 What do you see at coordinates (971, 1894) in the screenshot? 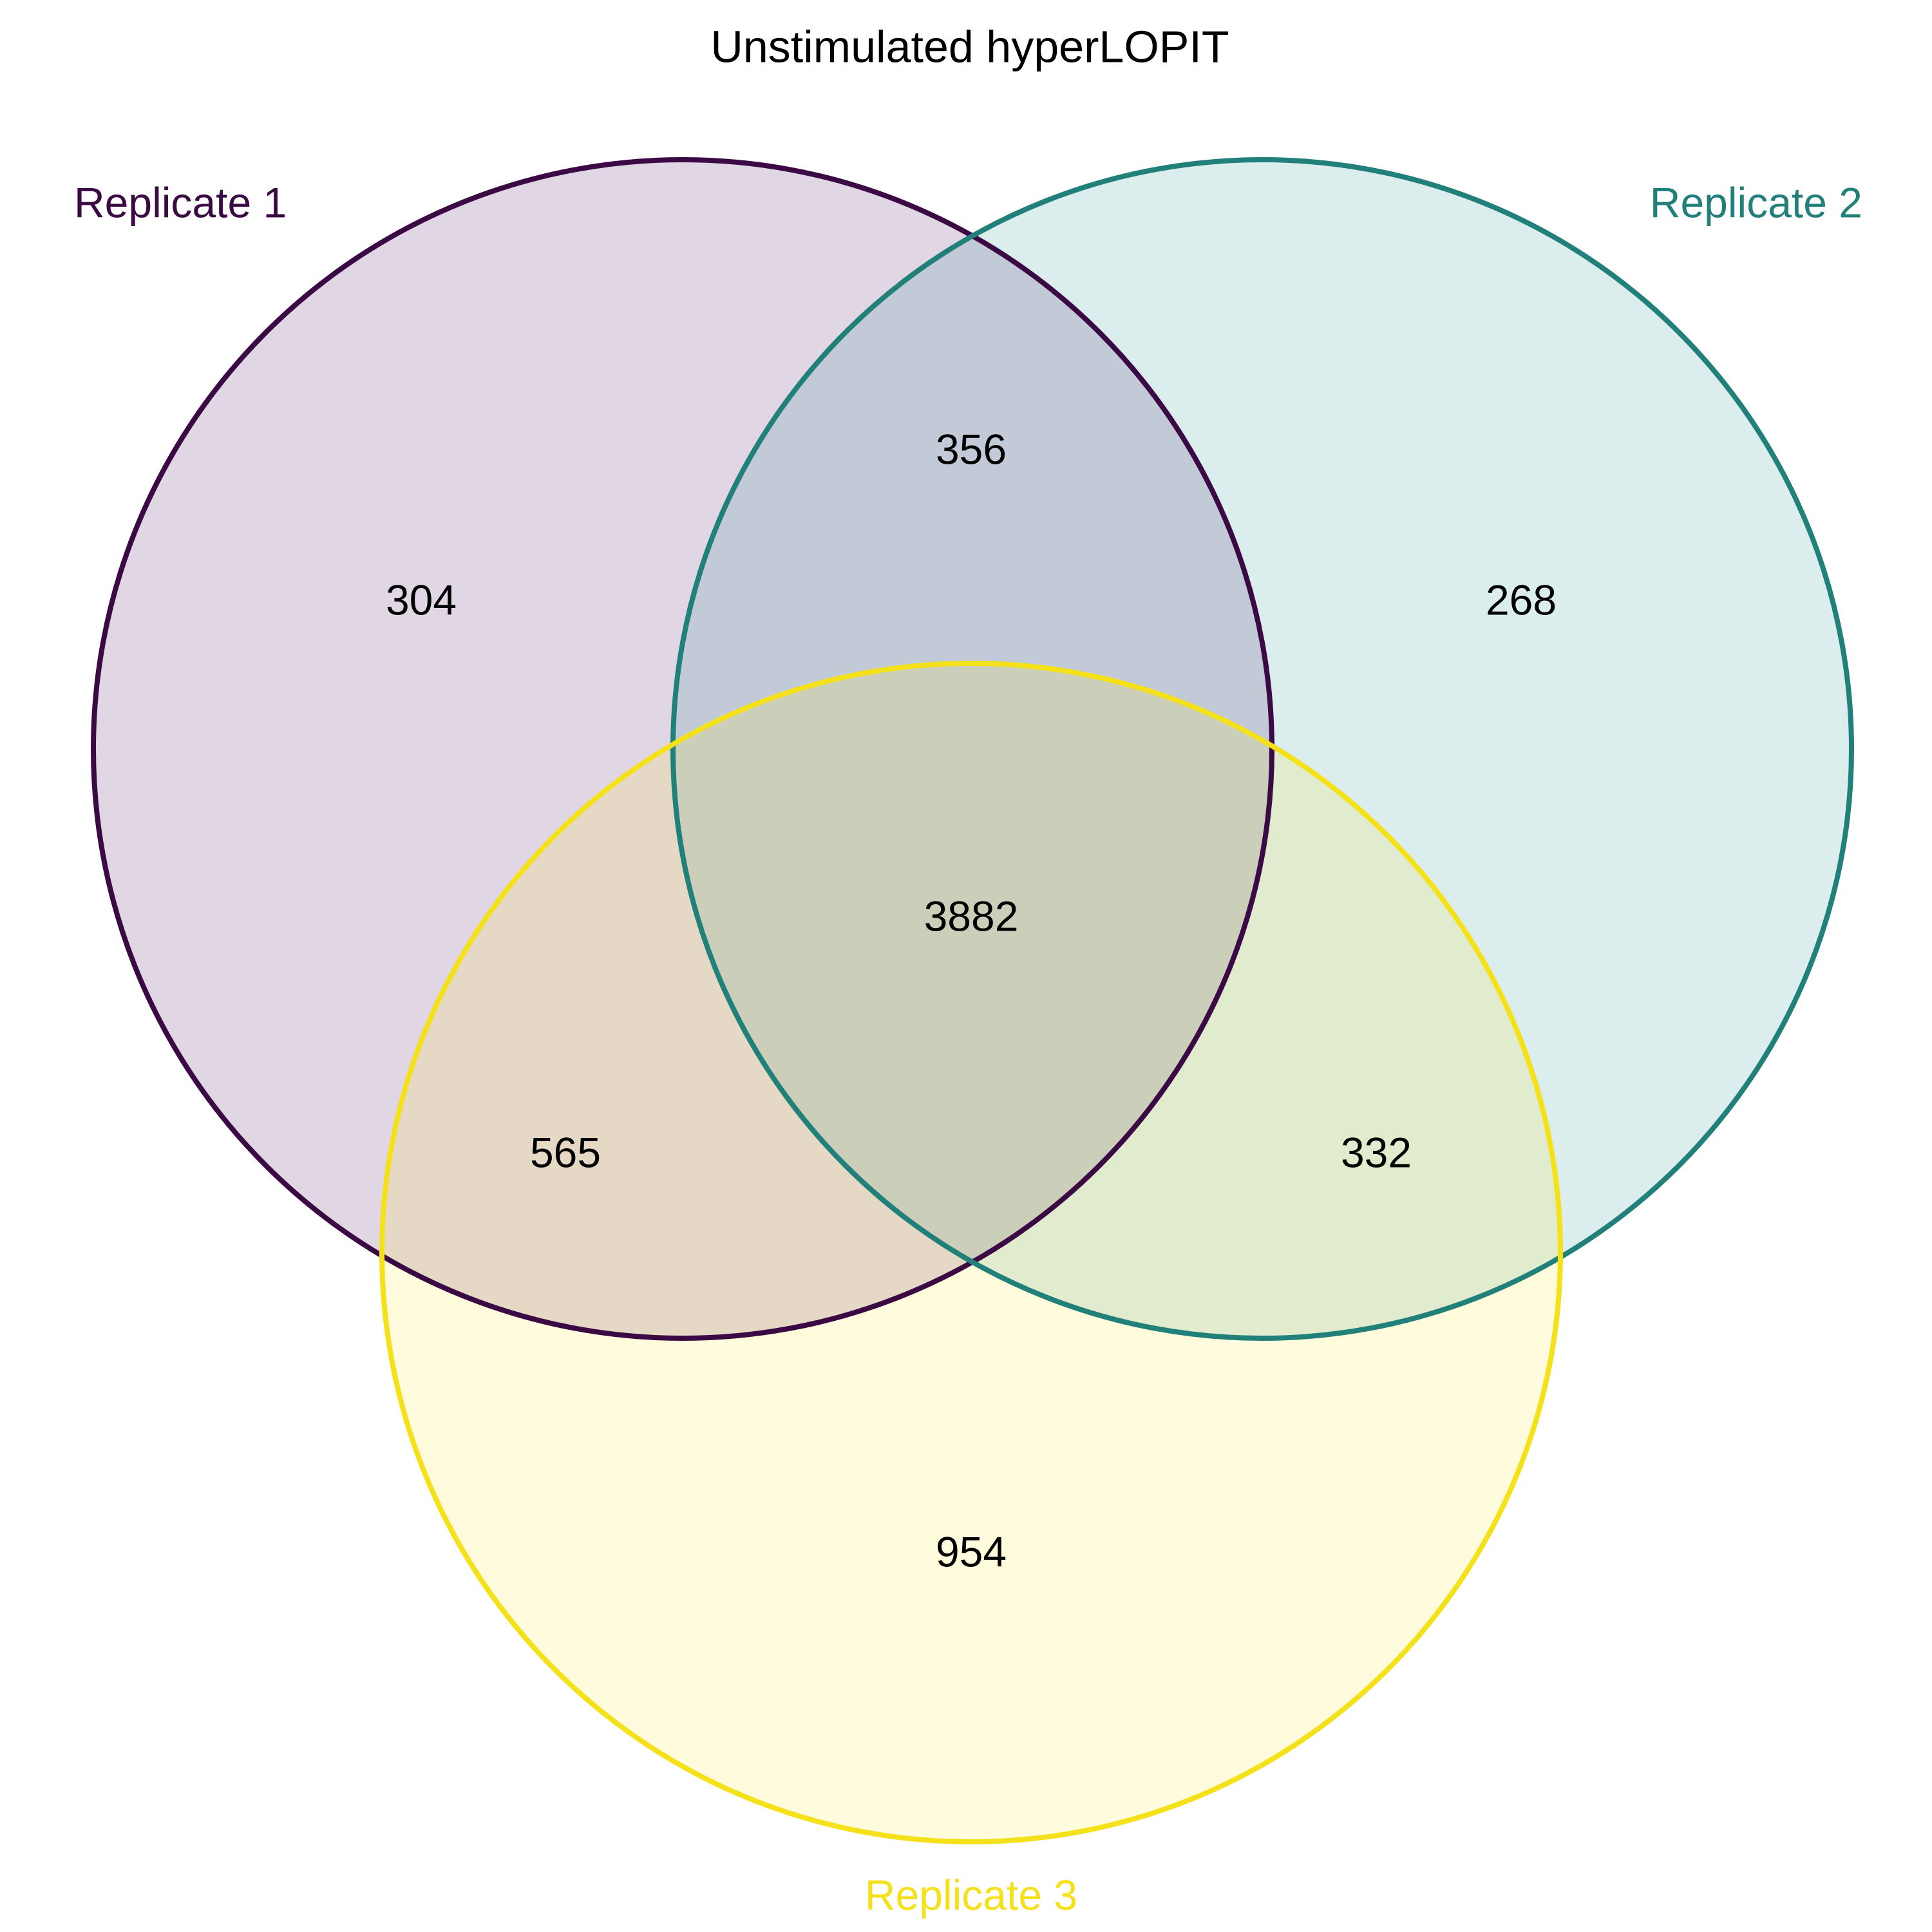
I see `set-3-label: Replicate 3` at bounding box center [971, 1894].